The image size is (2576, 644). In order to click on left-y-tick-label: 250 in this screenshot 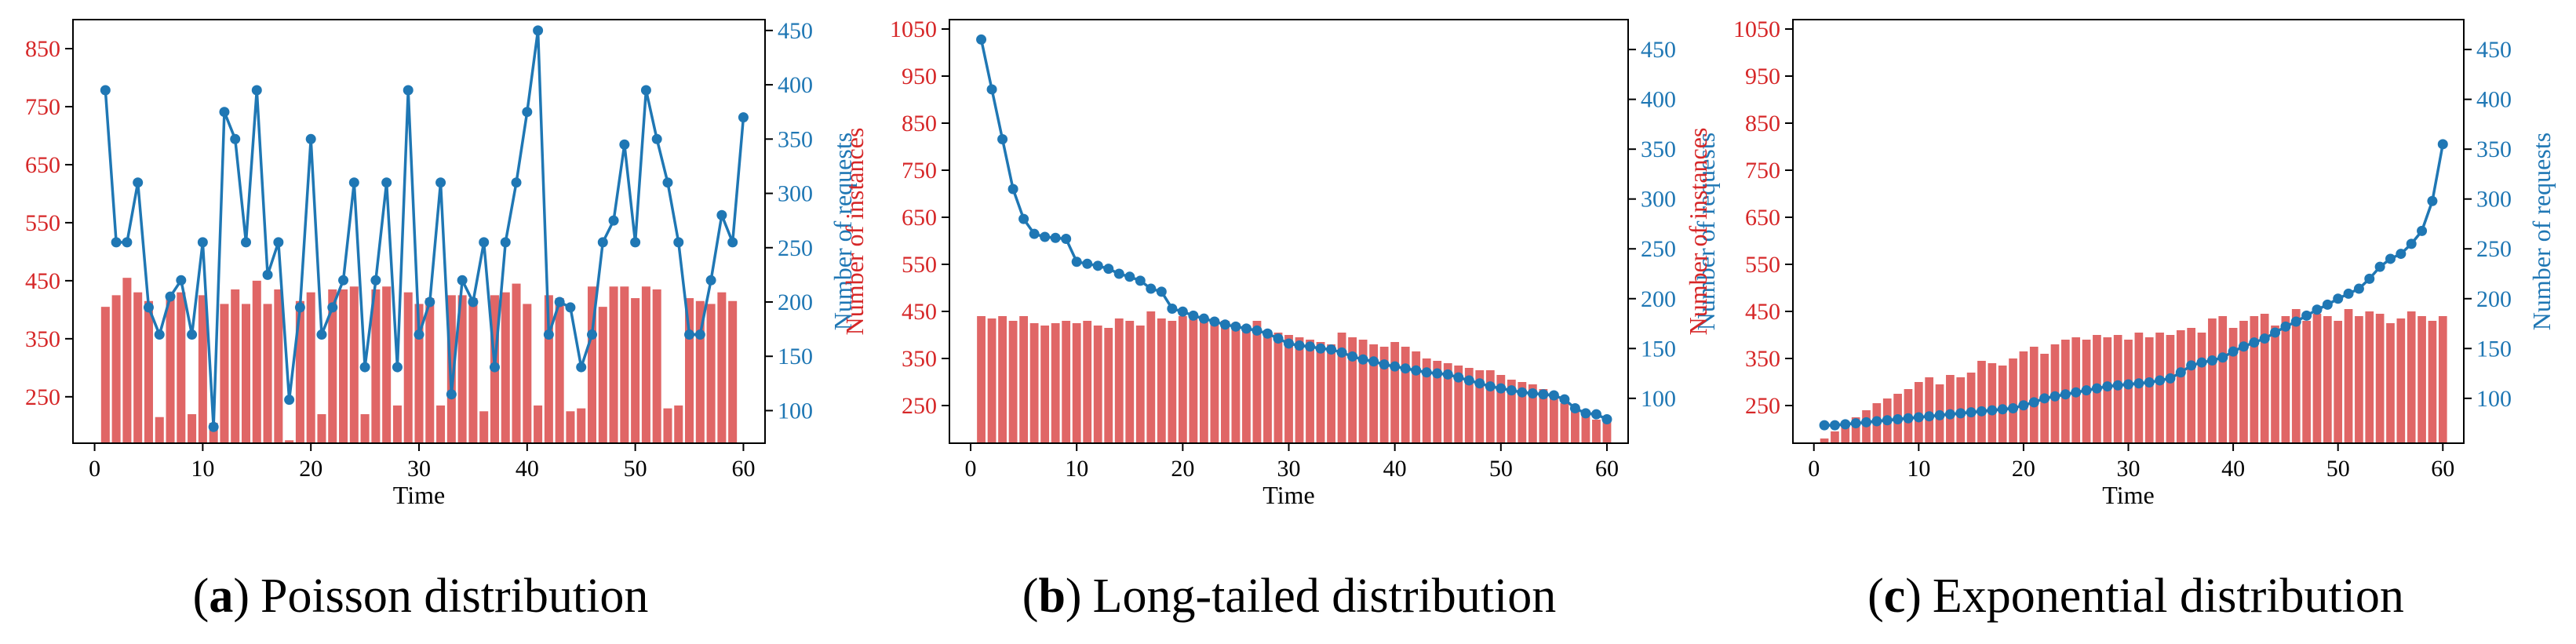, I will do `click(1762, 406)`.